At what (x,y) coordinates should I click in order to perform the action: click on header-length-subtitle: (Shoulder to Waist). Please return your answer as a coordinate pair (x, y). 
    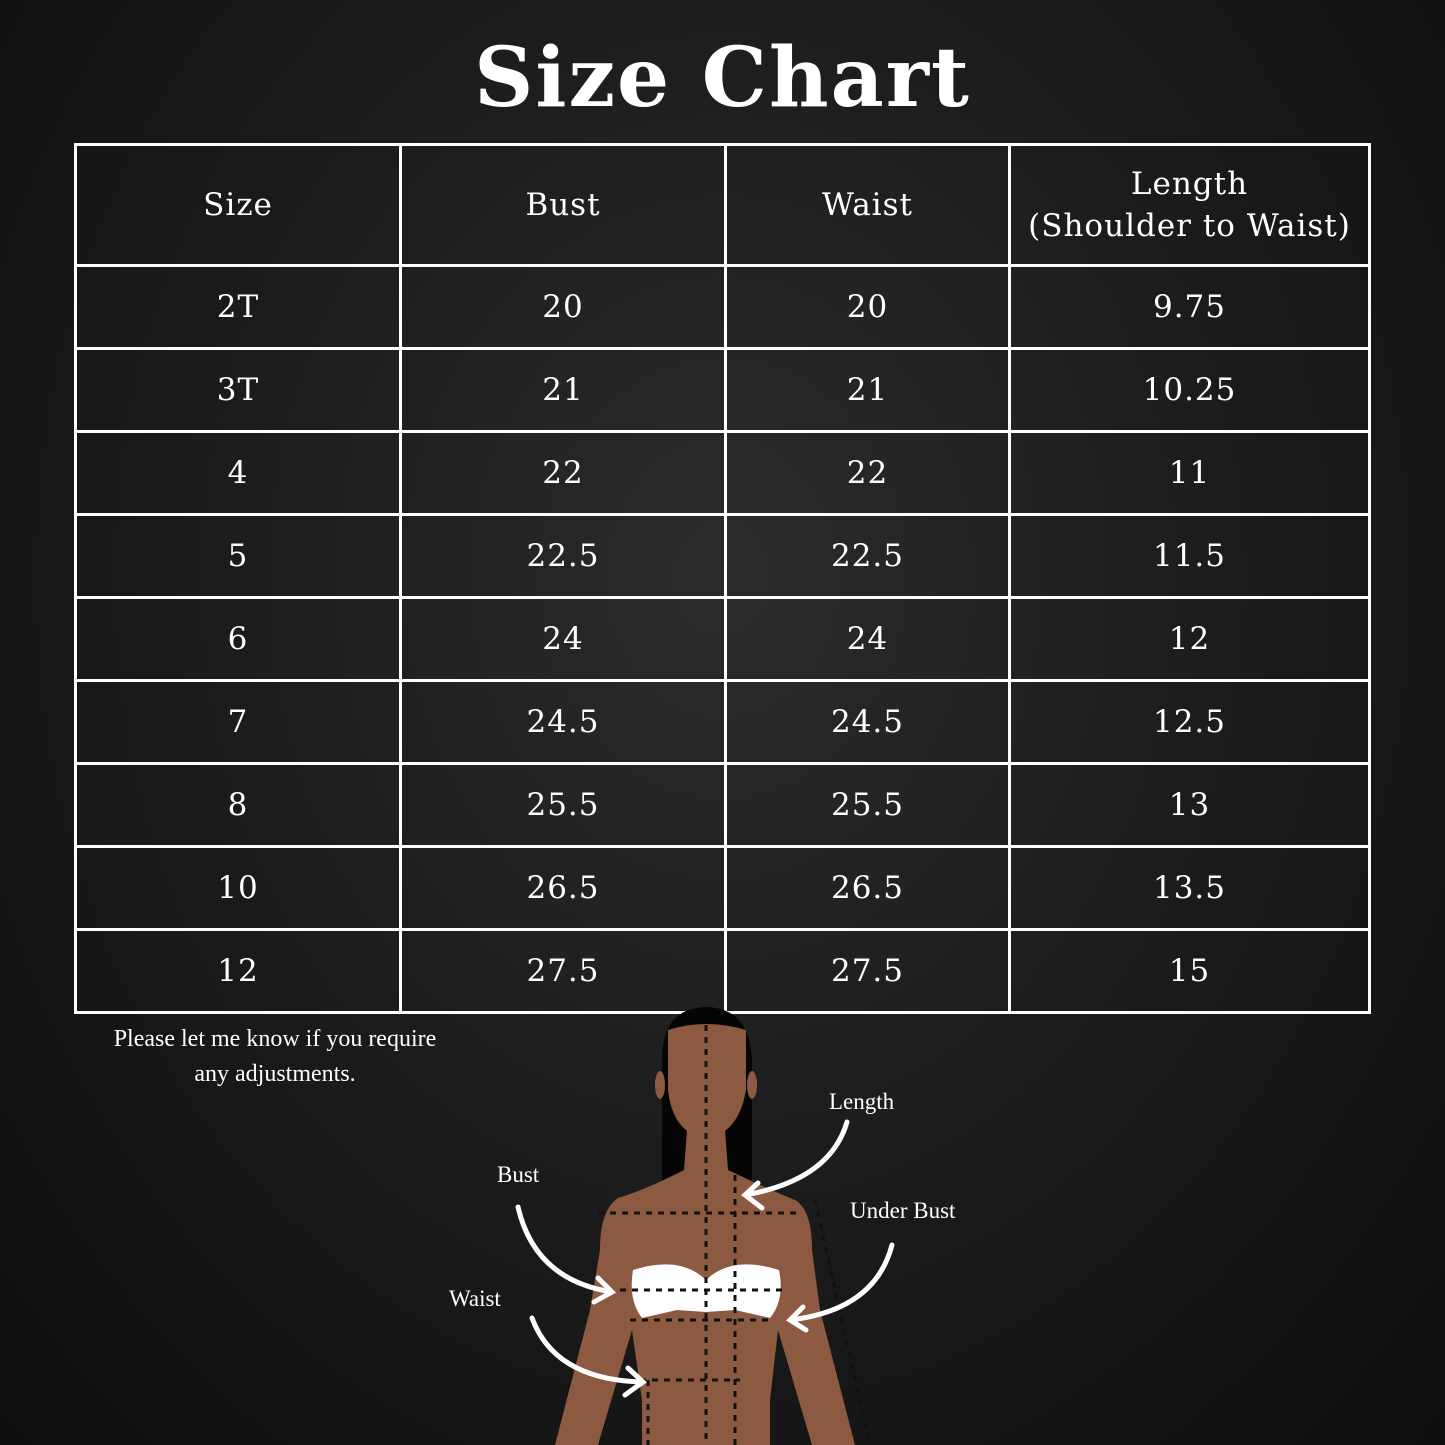
    Looking at the image, I should click on (1189, 226).